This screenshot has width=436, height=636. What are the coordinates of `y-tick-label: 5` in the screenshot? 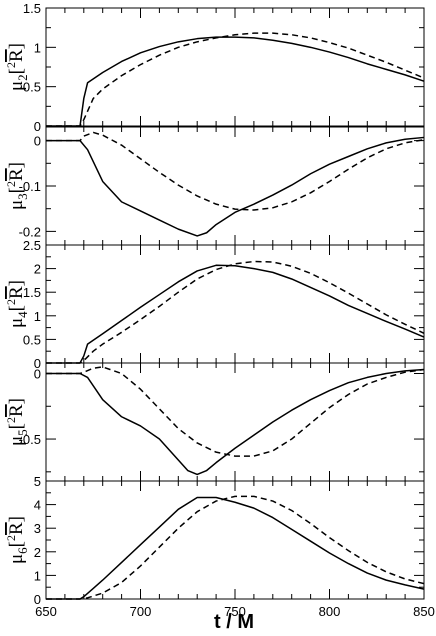 It's located at (37, 481).